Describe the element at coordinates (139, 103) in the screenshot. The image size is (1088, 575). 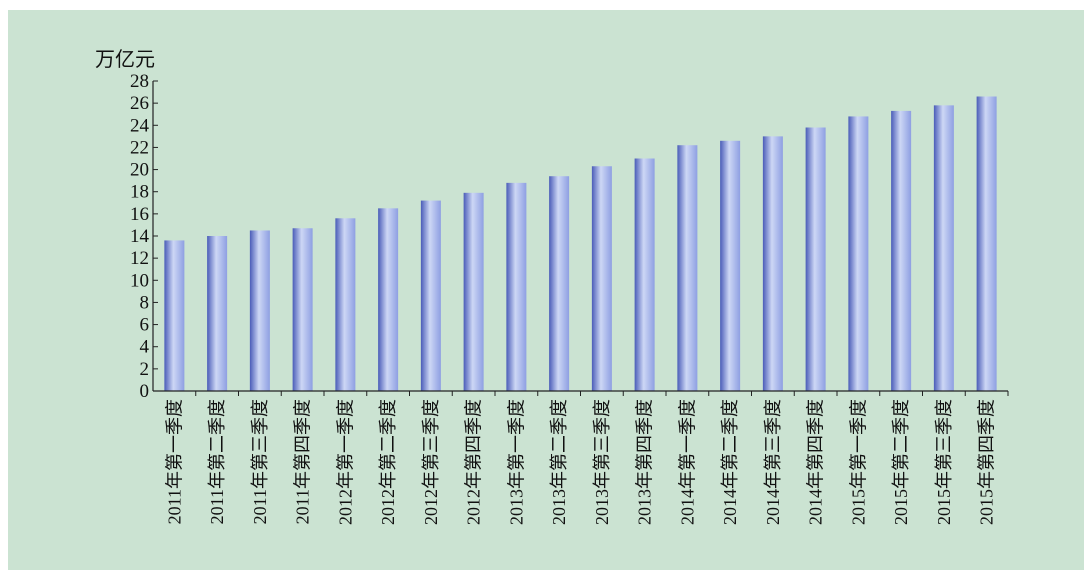
I see `y-tick-label: 26` at that location.